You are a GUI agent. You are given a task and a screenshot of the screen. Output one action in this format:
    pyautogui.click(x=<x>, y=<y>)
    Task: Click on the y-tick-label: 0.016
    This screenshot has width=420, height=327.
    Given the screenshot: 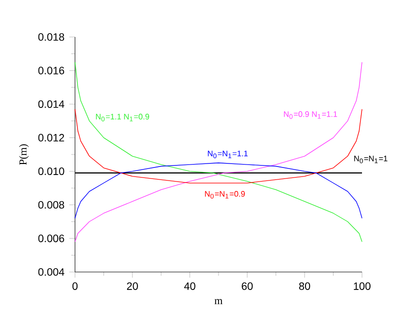 What is the action you would take?
    pyautogui.click(x=51, y=70)
    